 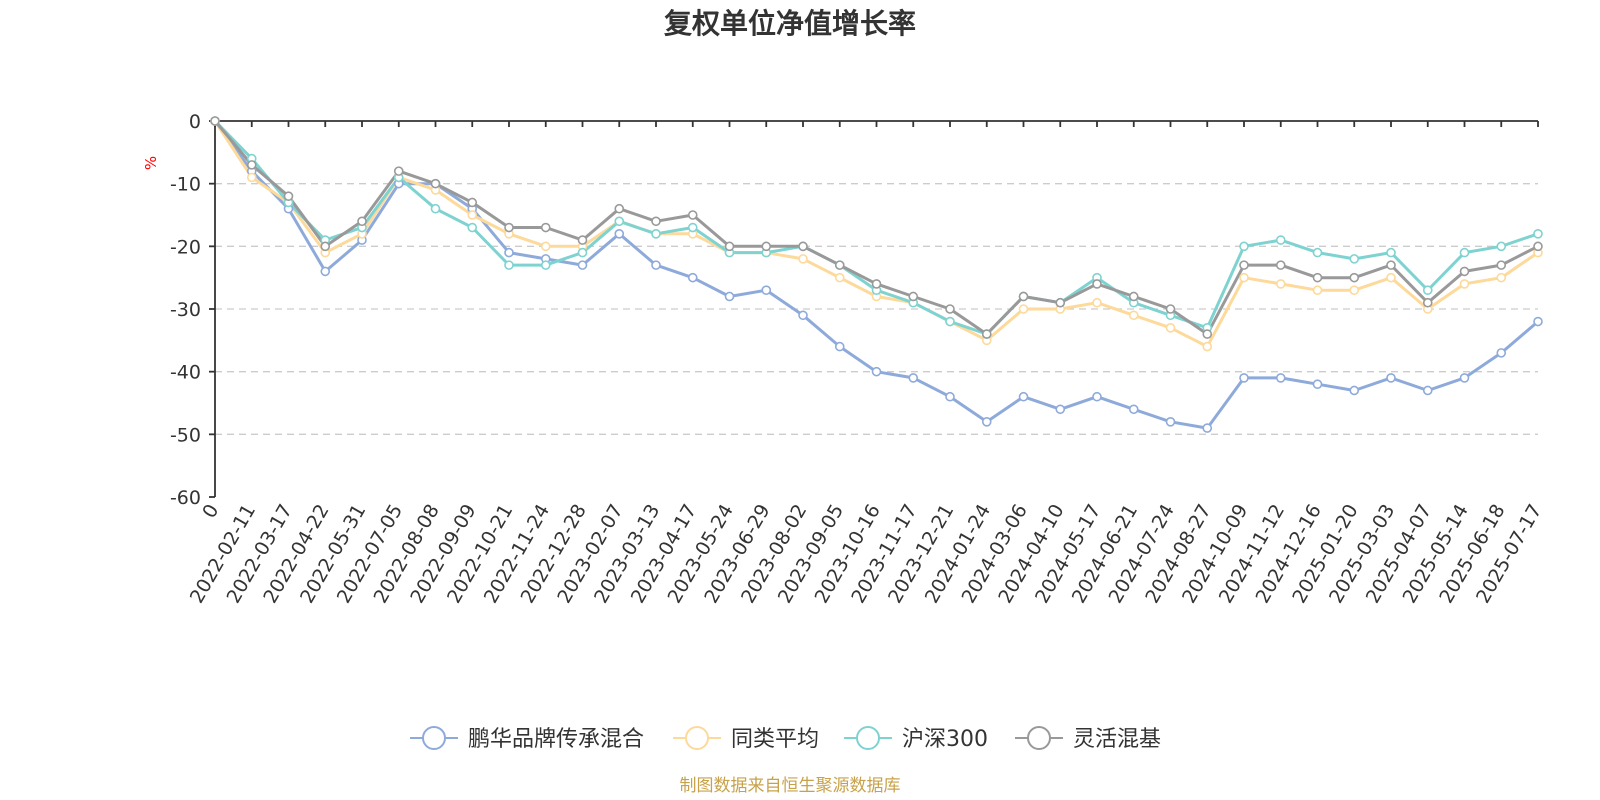 I want to click on legend-label: 沪深300, so click(x=945, y=739).